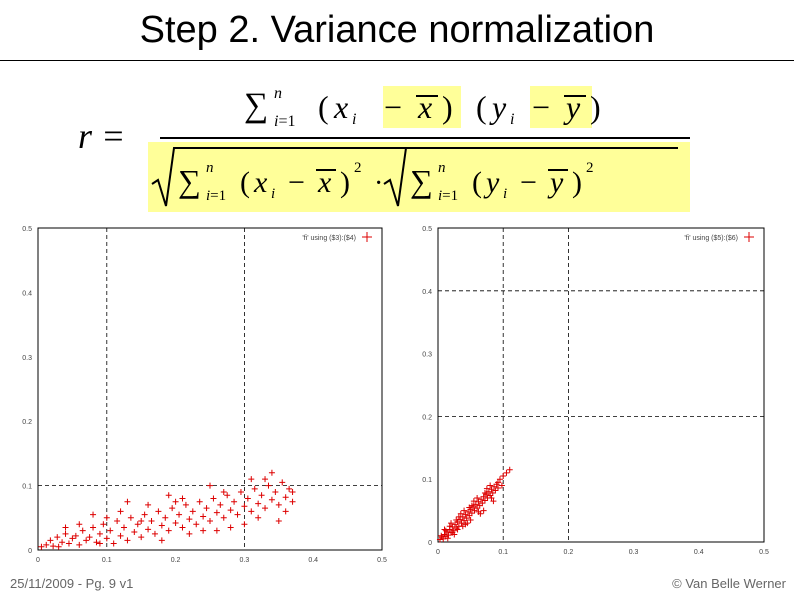 This screenshot has height=595, width=794. What do you see at coordinates (555, 182) in the screenshot?
I see `svg-text: y` at bounding box center [555, 182].